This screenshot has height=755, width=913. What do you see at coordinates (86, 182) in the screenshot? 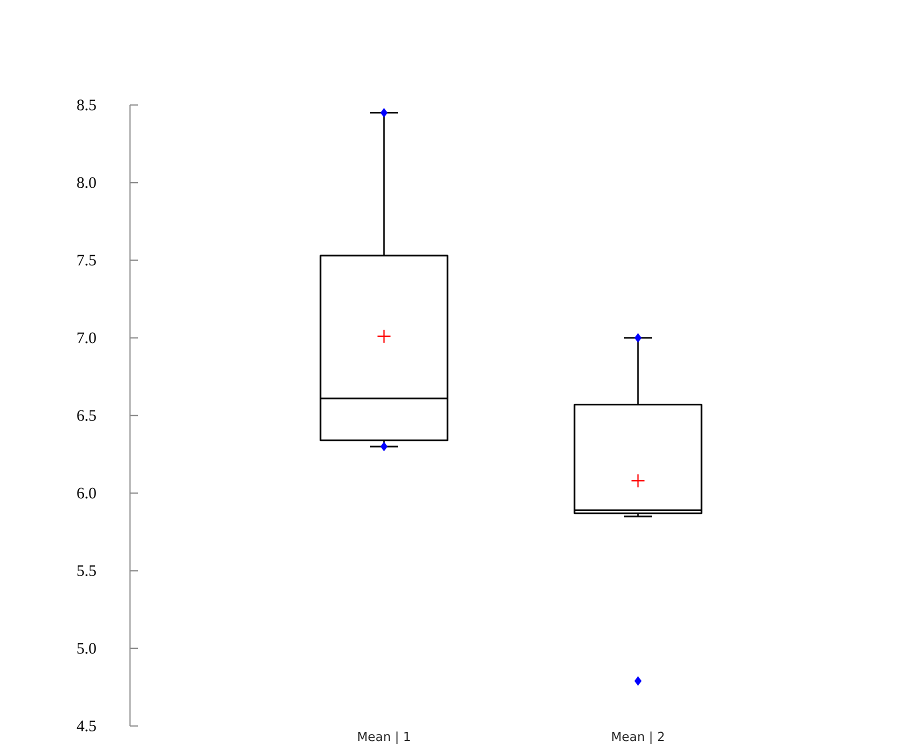
I see `y-tick-label: 8.0` at bounding box center [86, 182].